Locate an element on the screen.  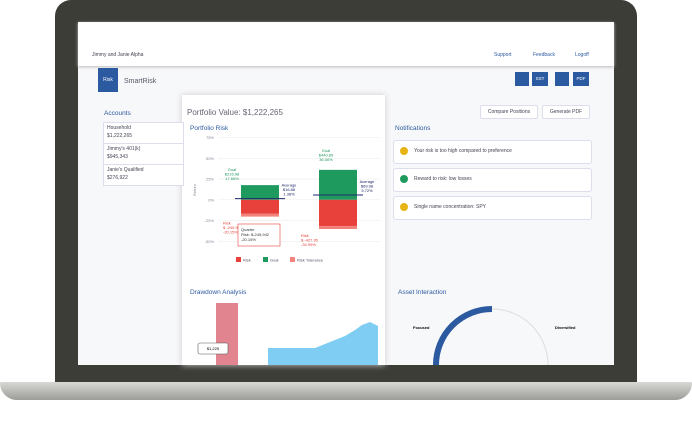
donut-arc is located at coordinates (463, 336).